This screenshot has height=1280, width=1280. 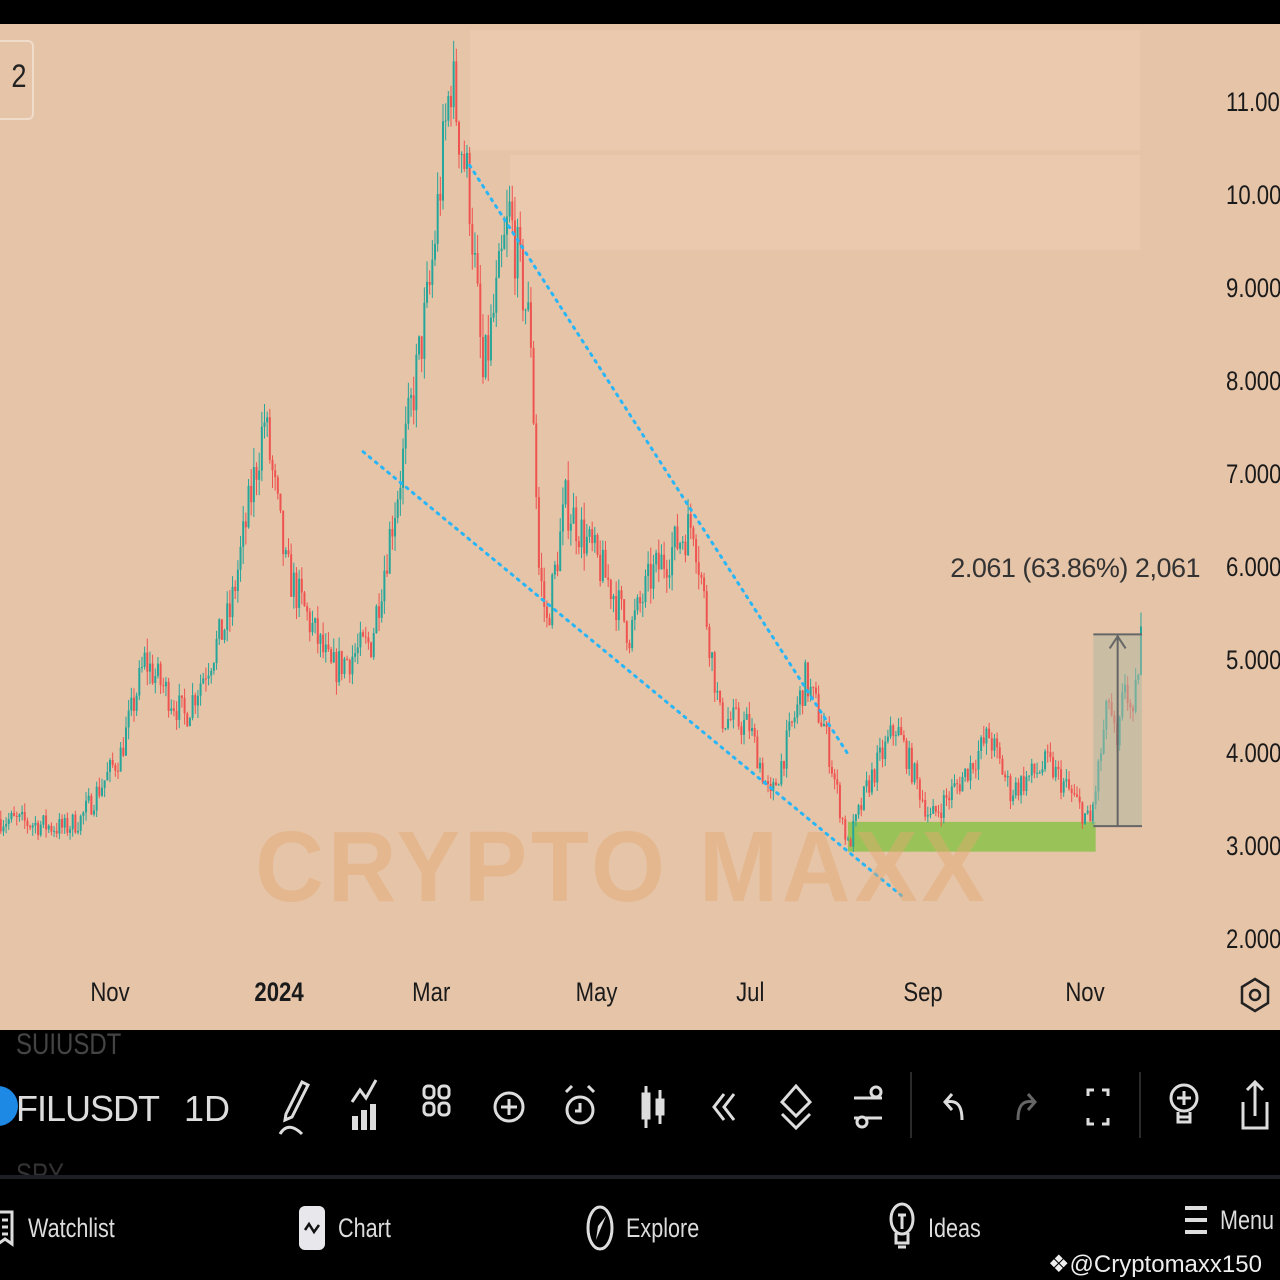 I want to click on chart-settings-icon, so click(x=1255, y=995).